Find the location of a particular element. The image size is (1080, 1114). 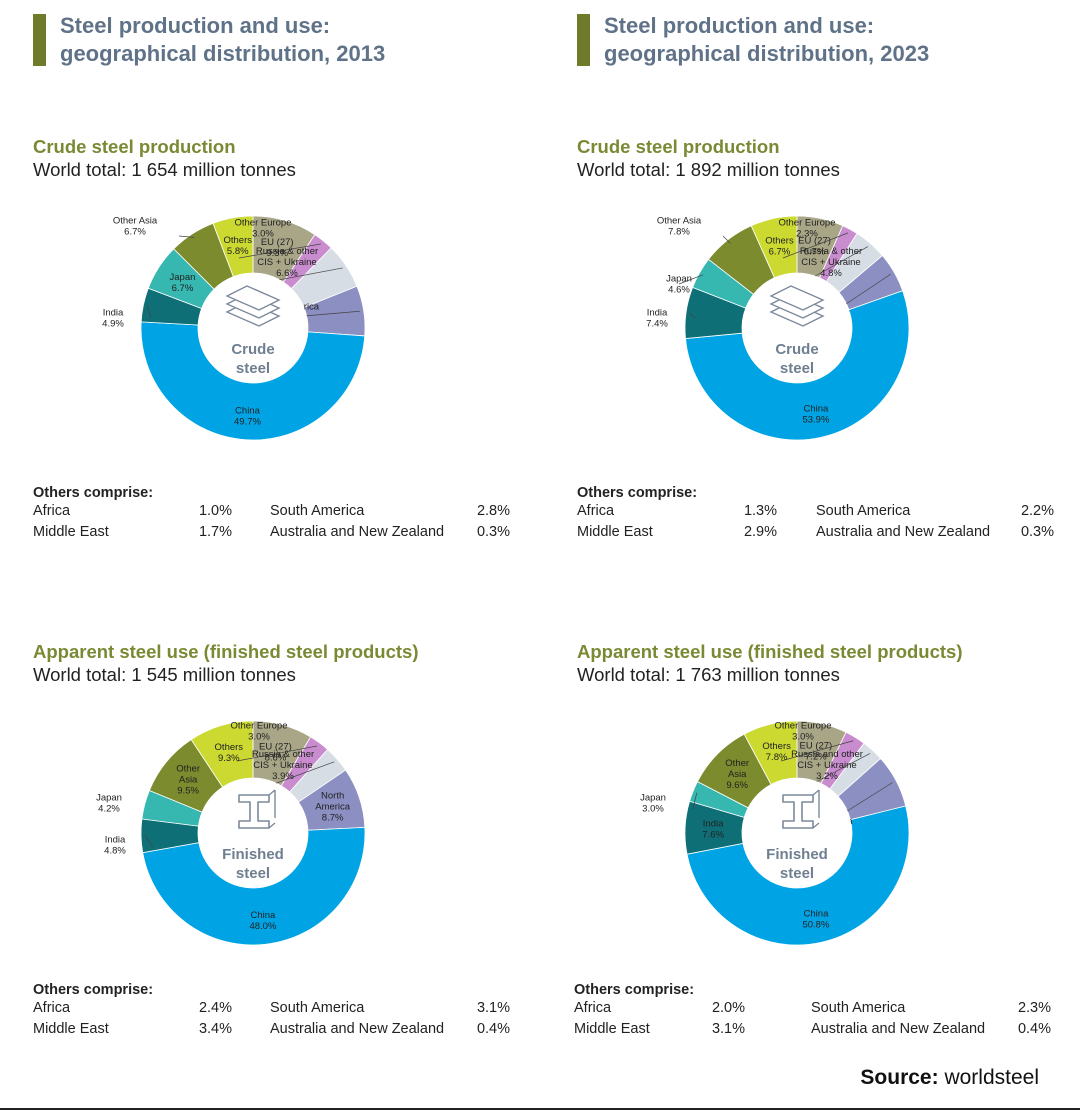

slice-label-line: 9.3% is located at coordinates (229, 758).